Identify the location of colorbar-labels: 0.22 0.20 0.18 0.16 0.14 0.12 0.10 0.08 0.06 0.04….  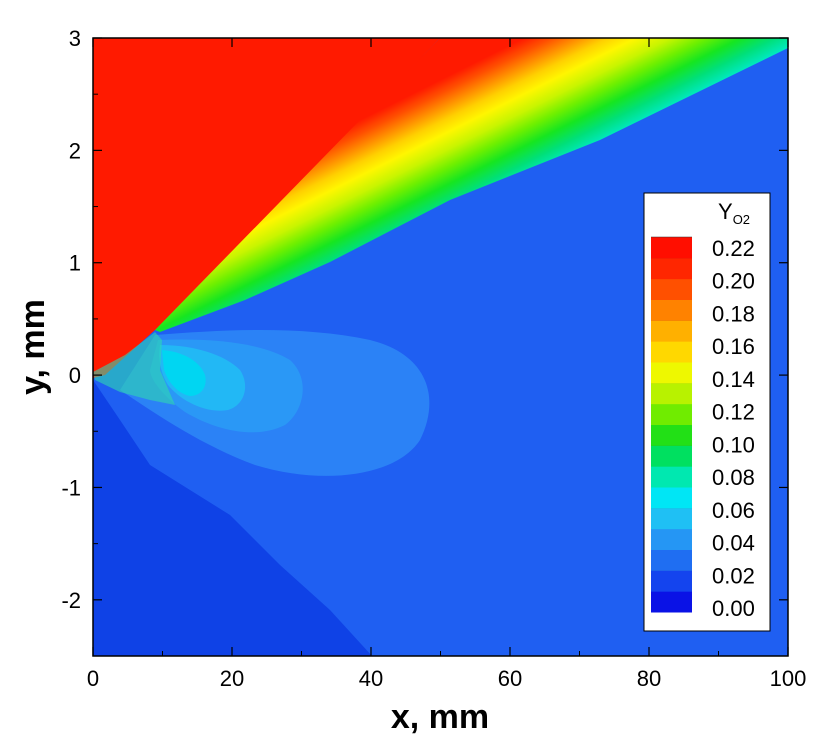
(733, 428).